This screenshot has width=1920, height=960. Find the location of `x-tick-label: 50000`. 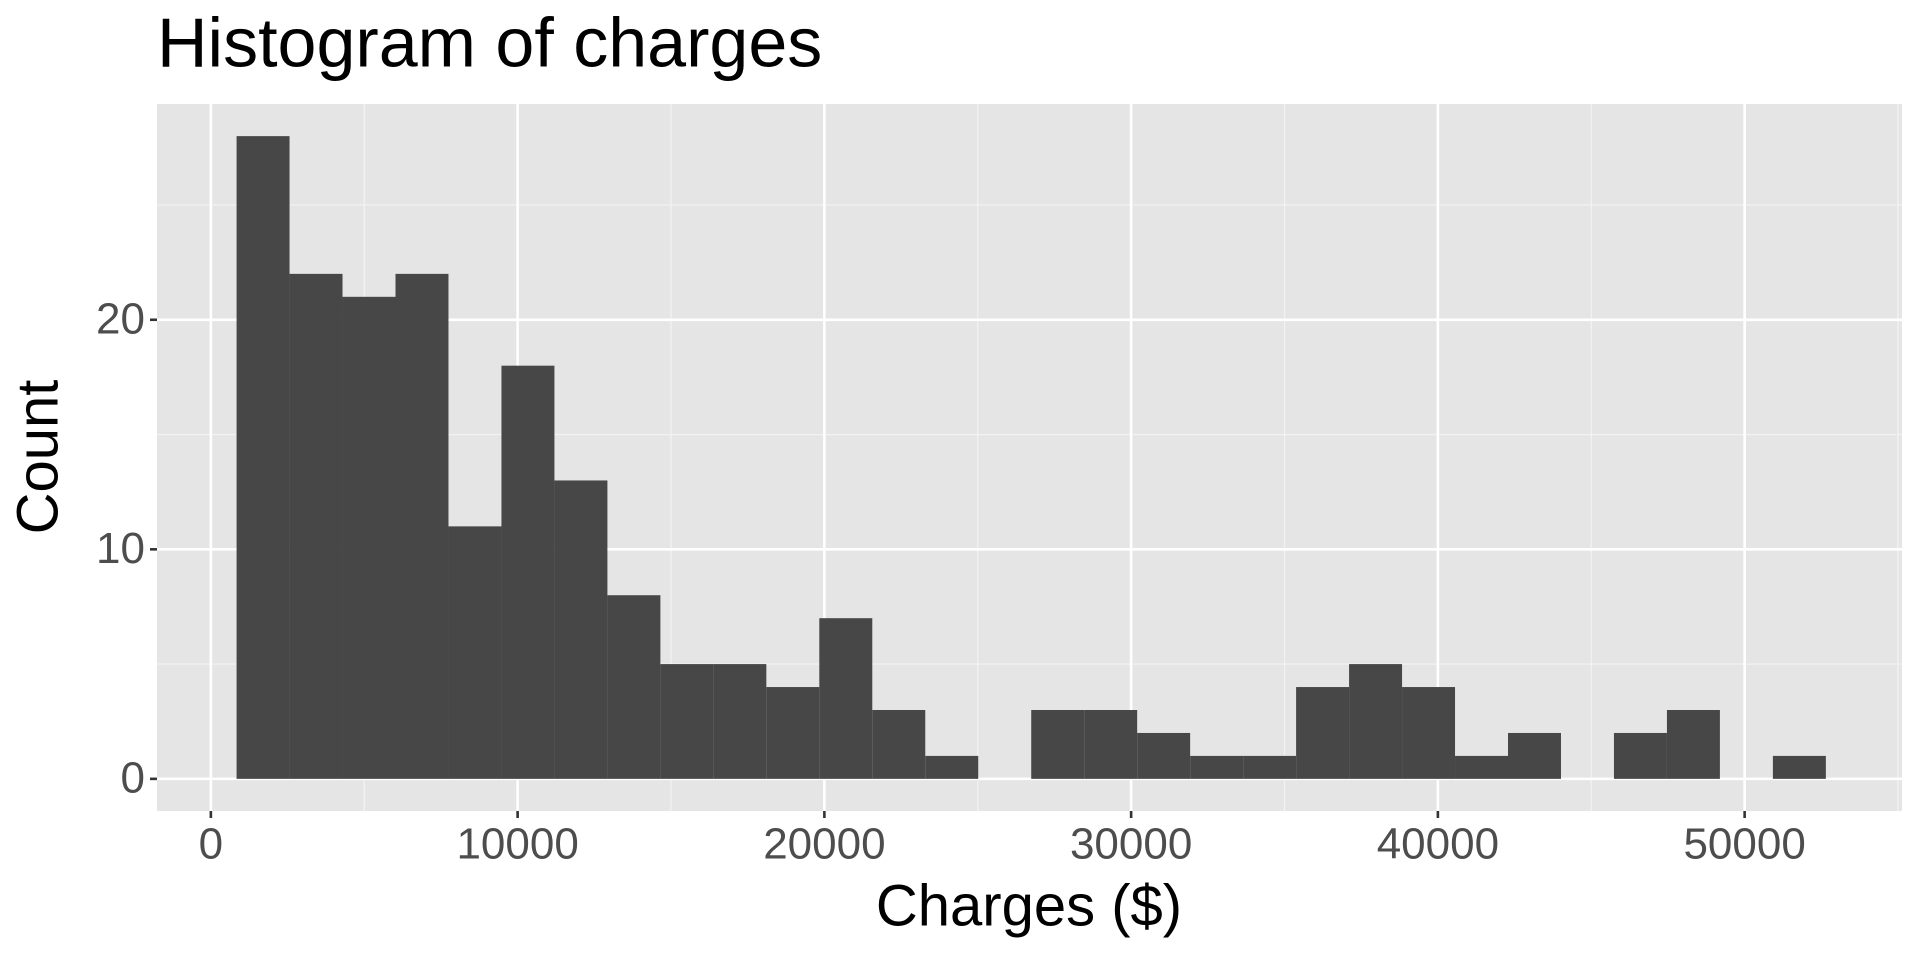

x-tick-label: 50000 is located at coordinates (1744, 844).